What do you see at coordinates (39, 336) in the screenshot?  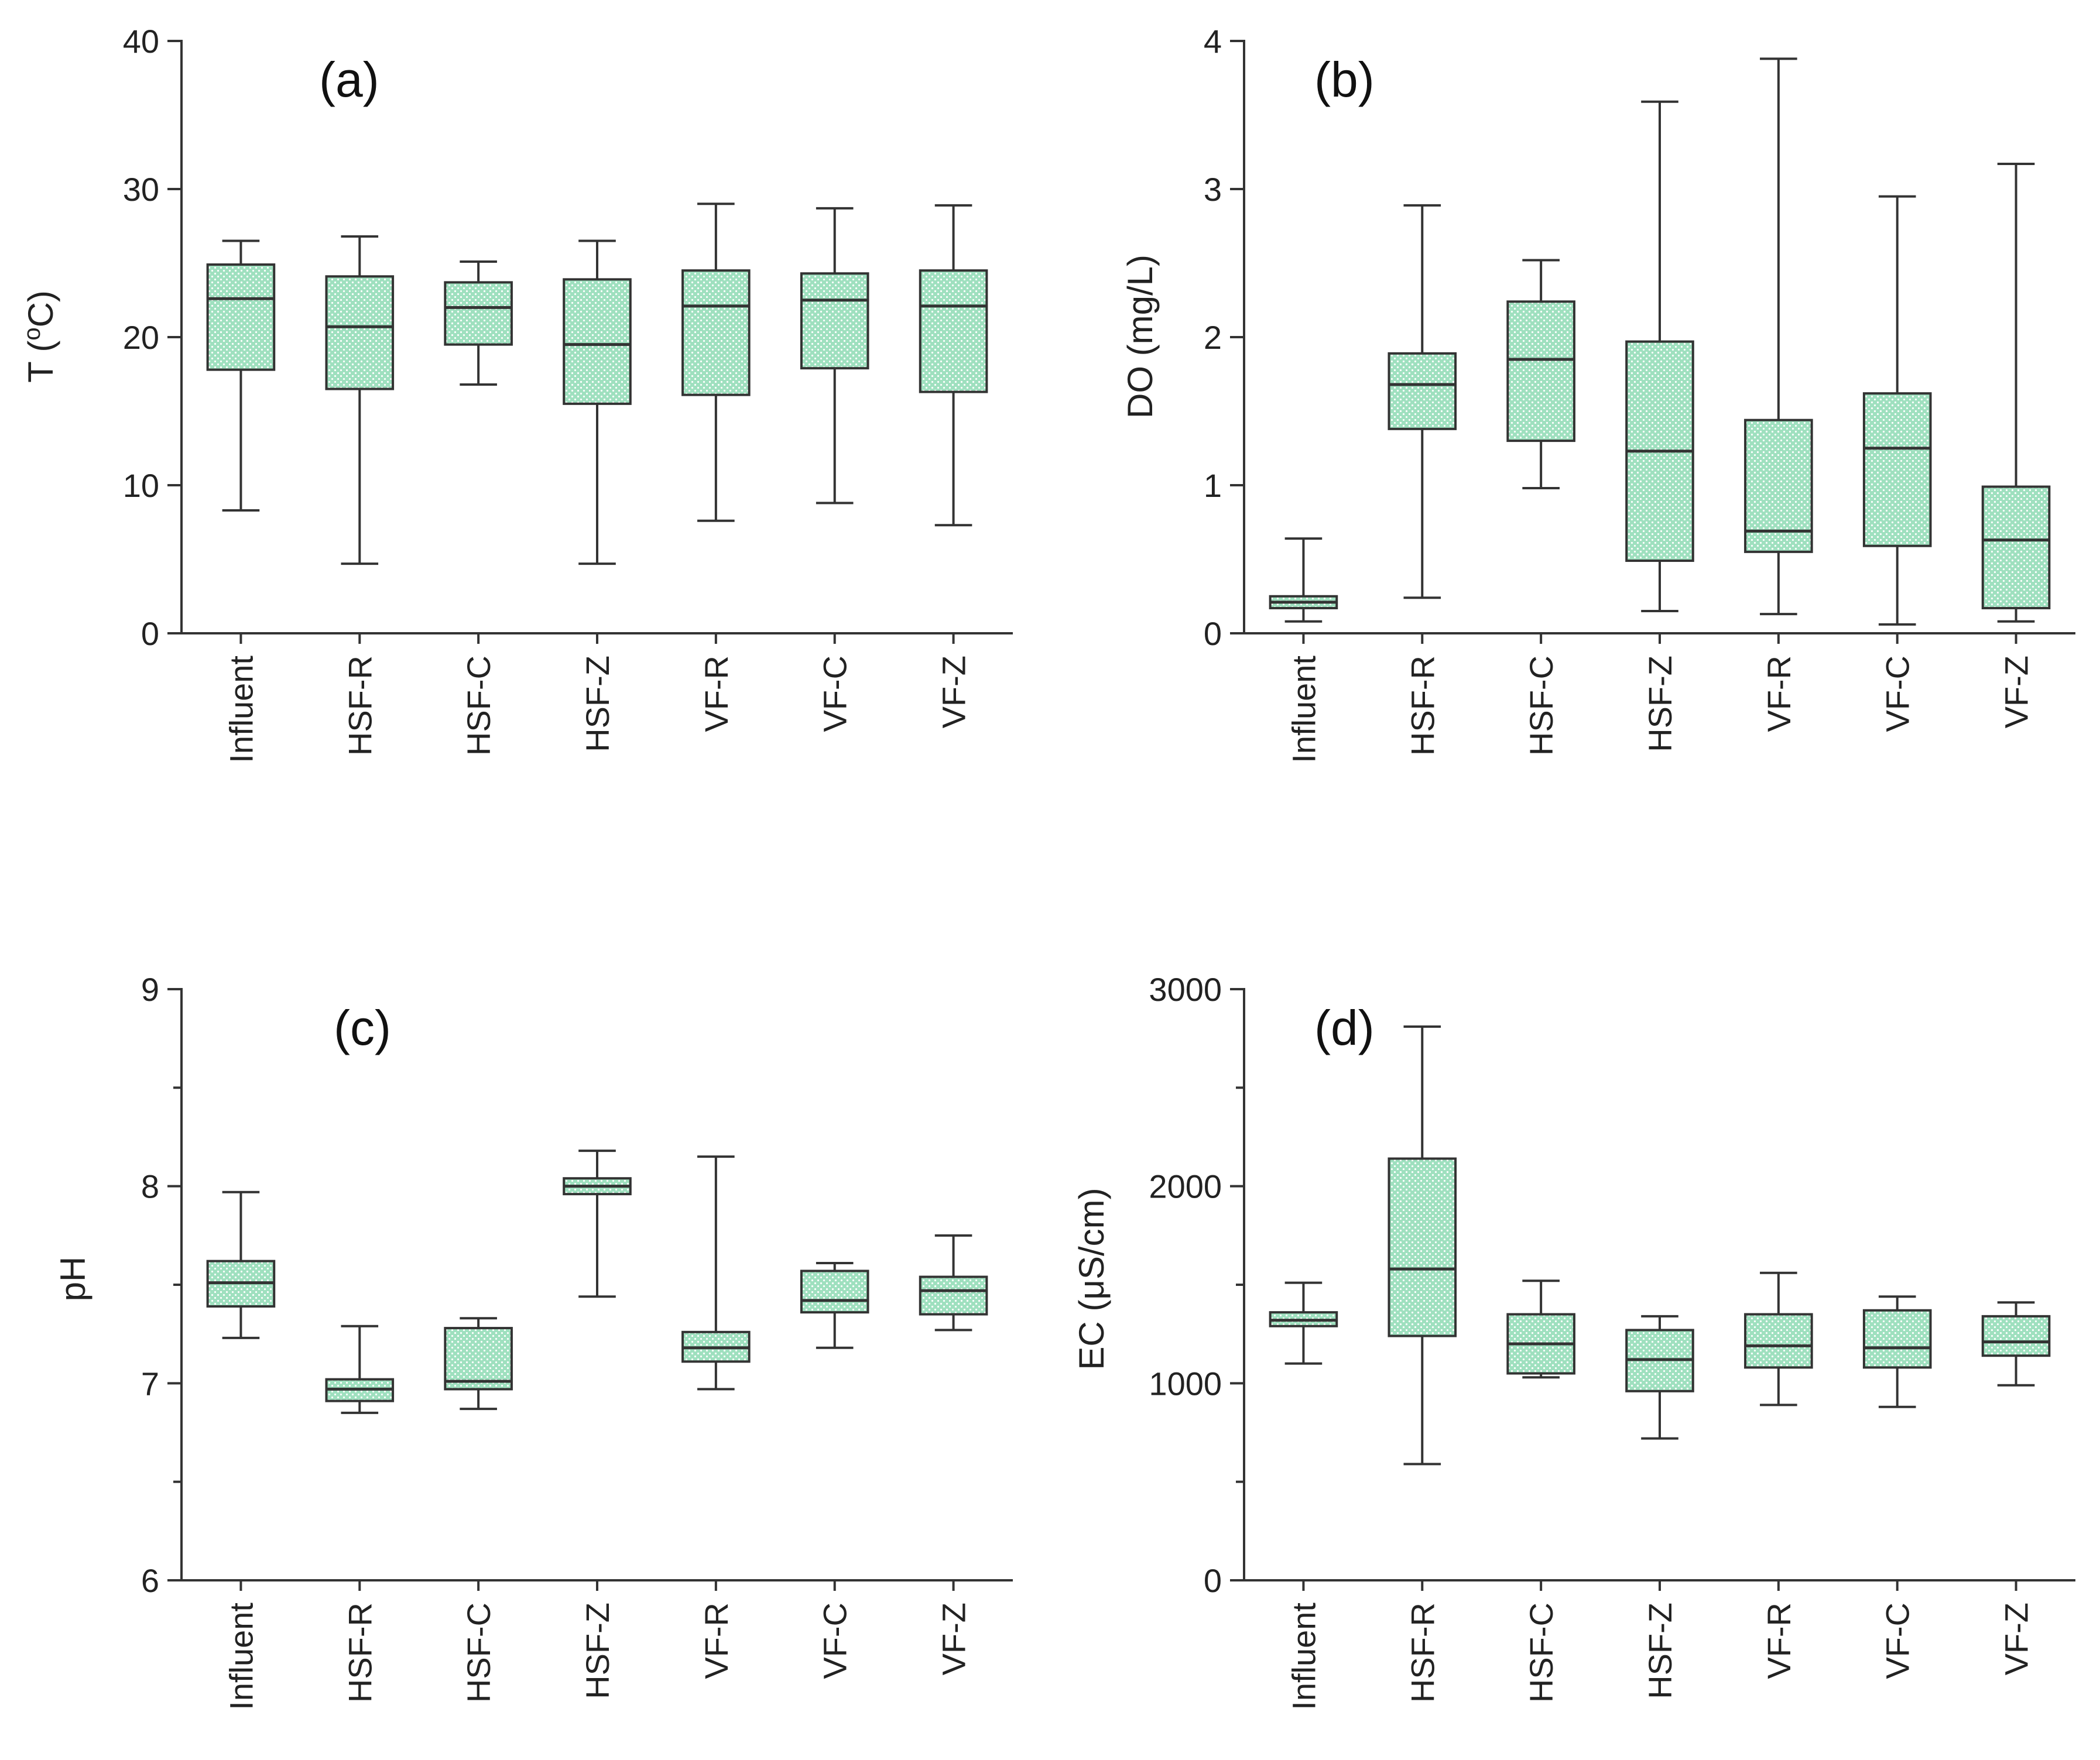 I see `y-axis-label-a: T (oC)` at bounding box center [39, 336].